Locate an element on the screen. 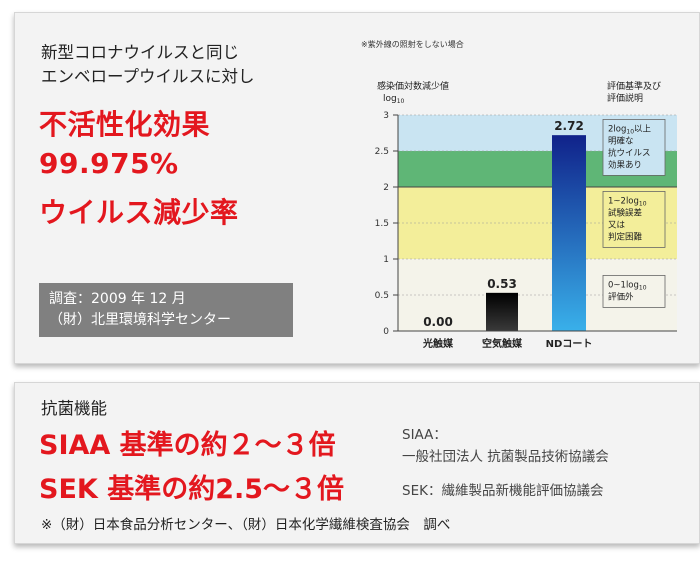 The height and width of the screenshot is (576, 700). y-tick-label: 0.5 is located at coordinates (382, 296).